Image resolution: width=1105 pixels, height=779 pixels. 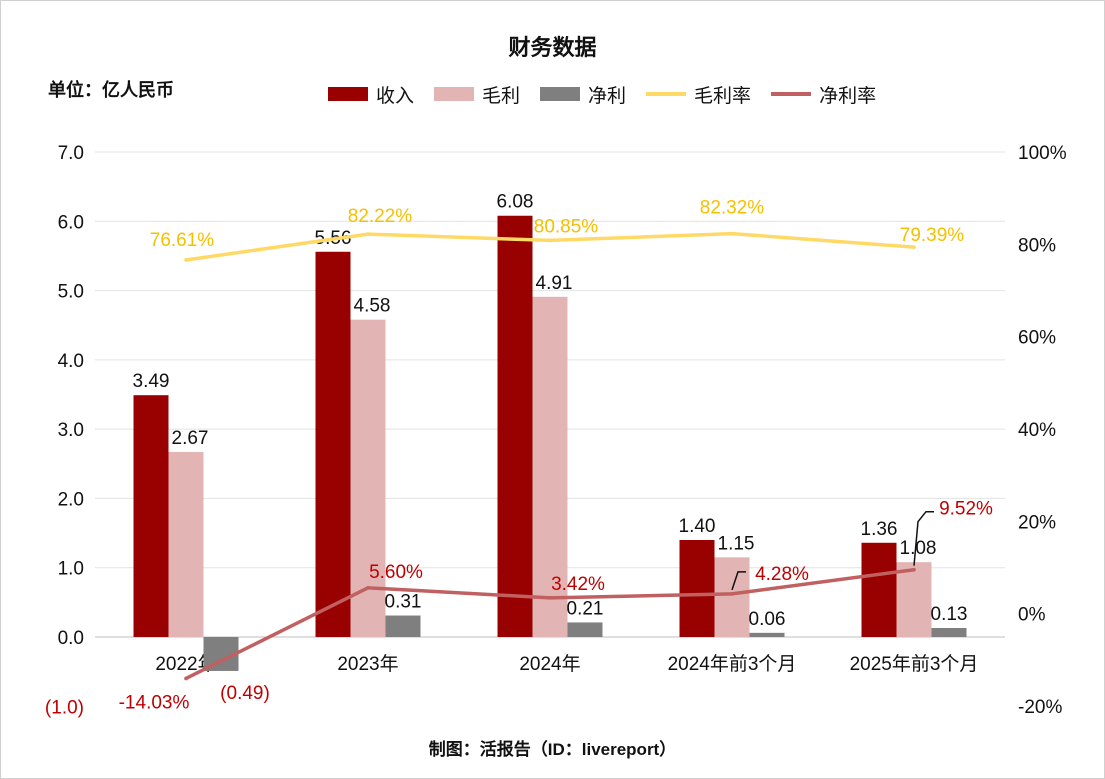 I want to click on net-margin-data-label: -14.03%, so click(x=154, y=702).